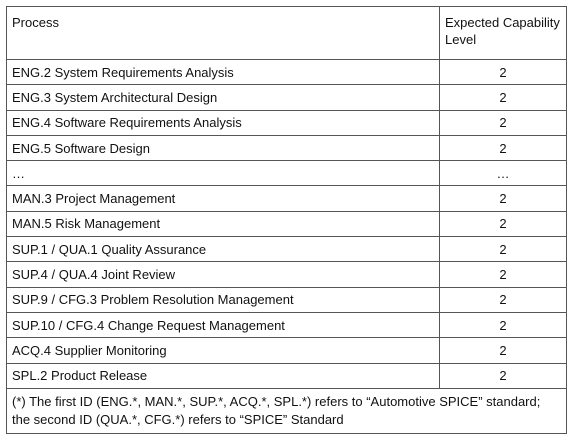 Image resolution: width=572 pixels, height=434 pixels. I want to click on table-row: ENG.5 Software Design 2, so click(286, 148).